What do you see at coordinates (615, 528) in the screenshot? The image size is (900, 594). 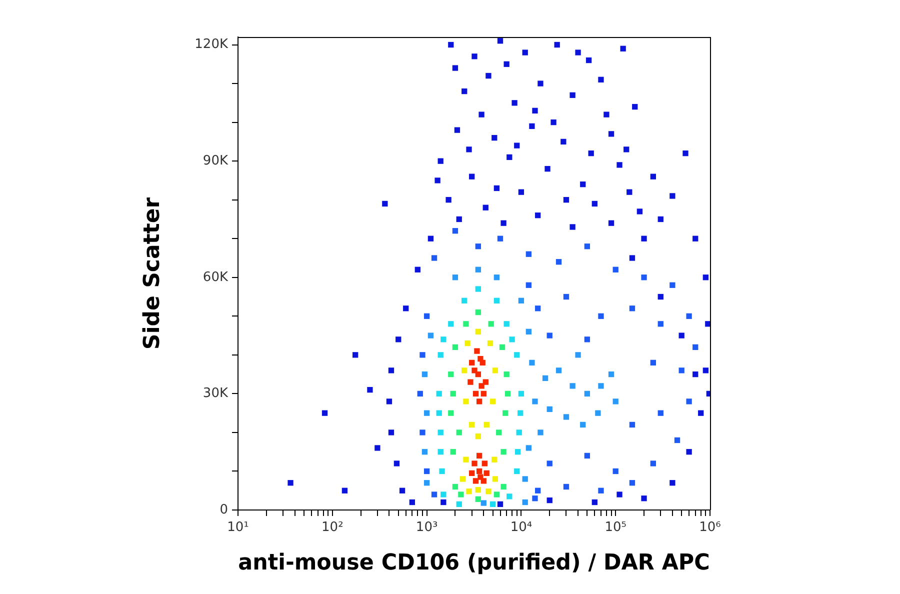 I see `x-tick-label: 10⁵` at bounding box center [615, 528].